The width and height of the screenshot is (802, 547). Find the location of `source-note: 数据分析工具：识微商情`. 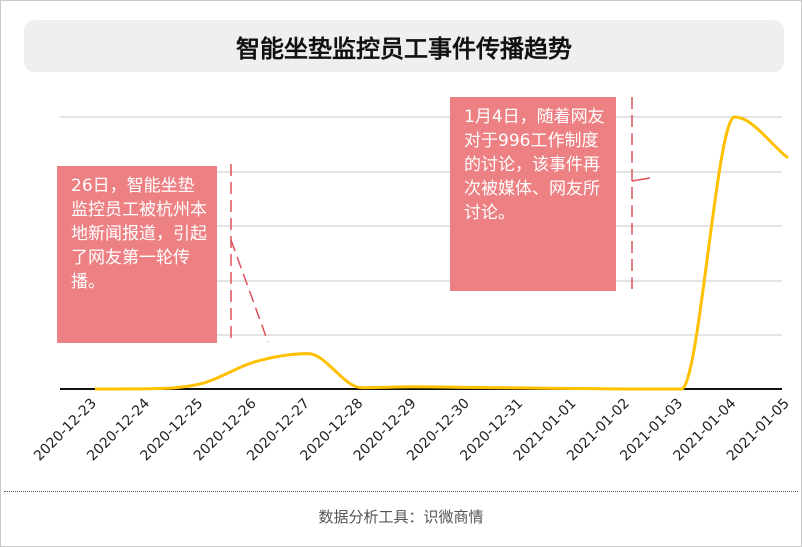

source-note: 数据分析工具：识微商情 is located at coordinates (401, 517).